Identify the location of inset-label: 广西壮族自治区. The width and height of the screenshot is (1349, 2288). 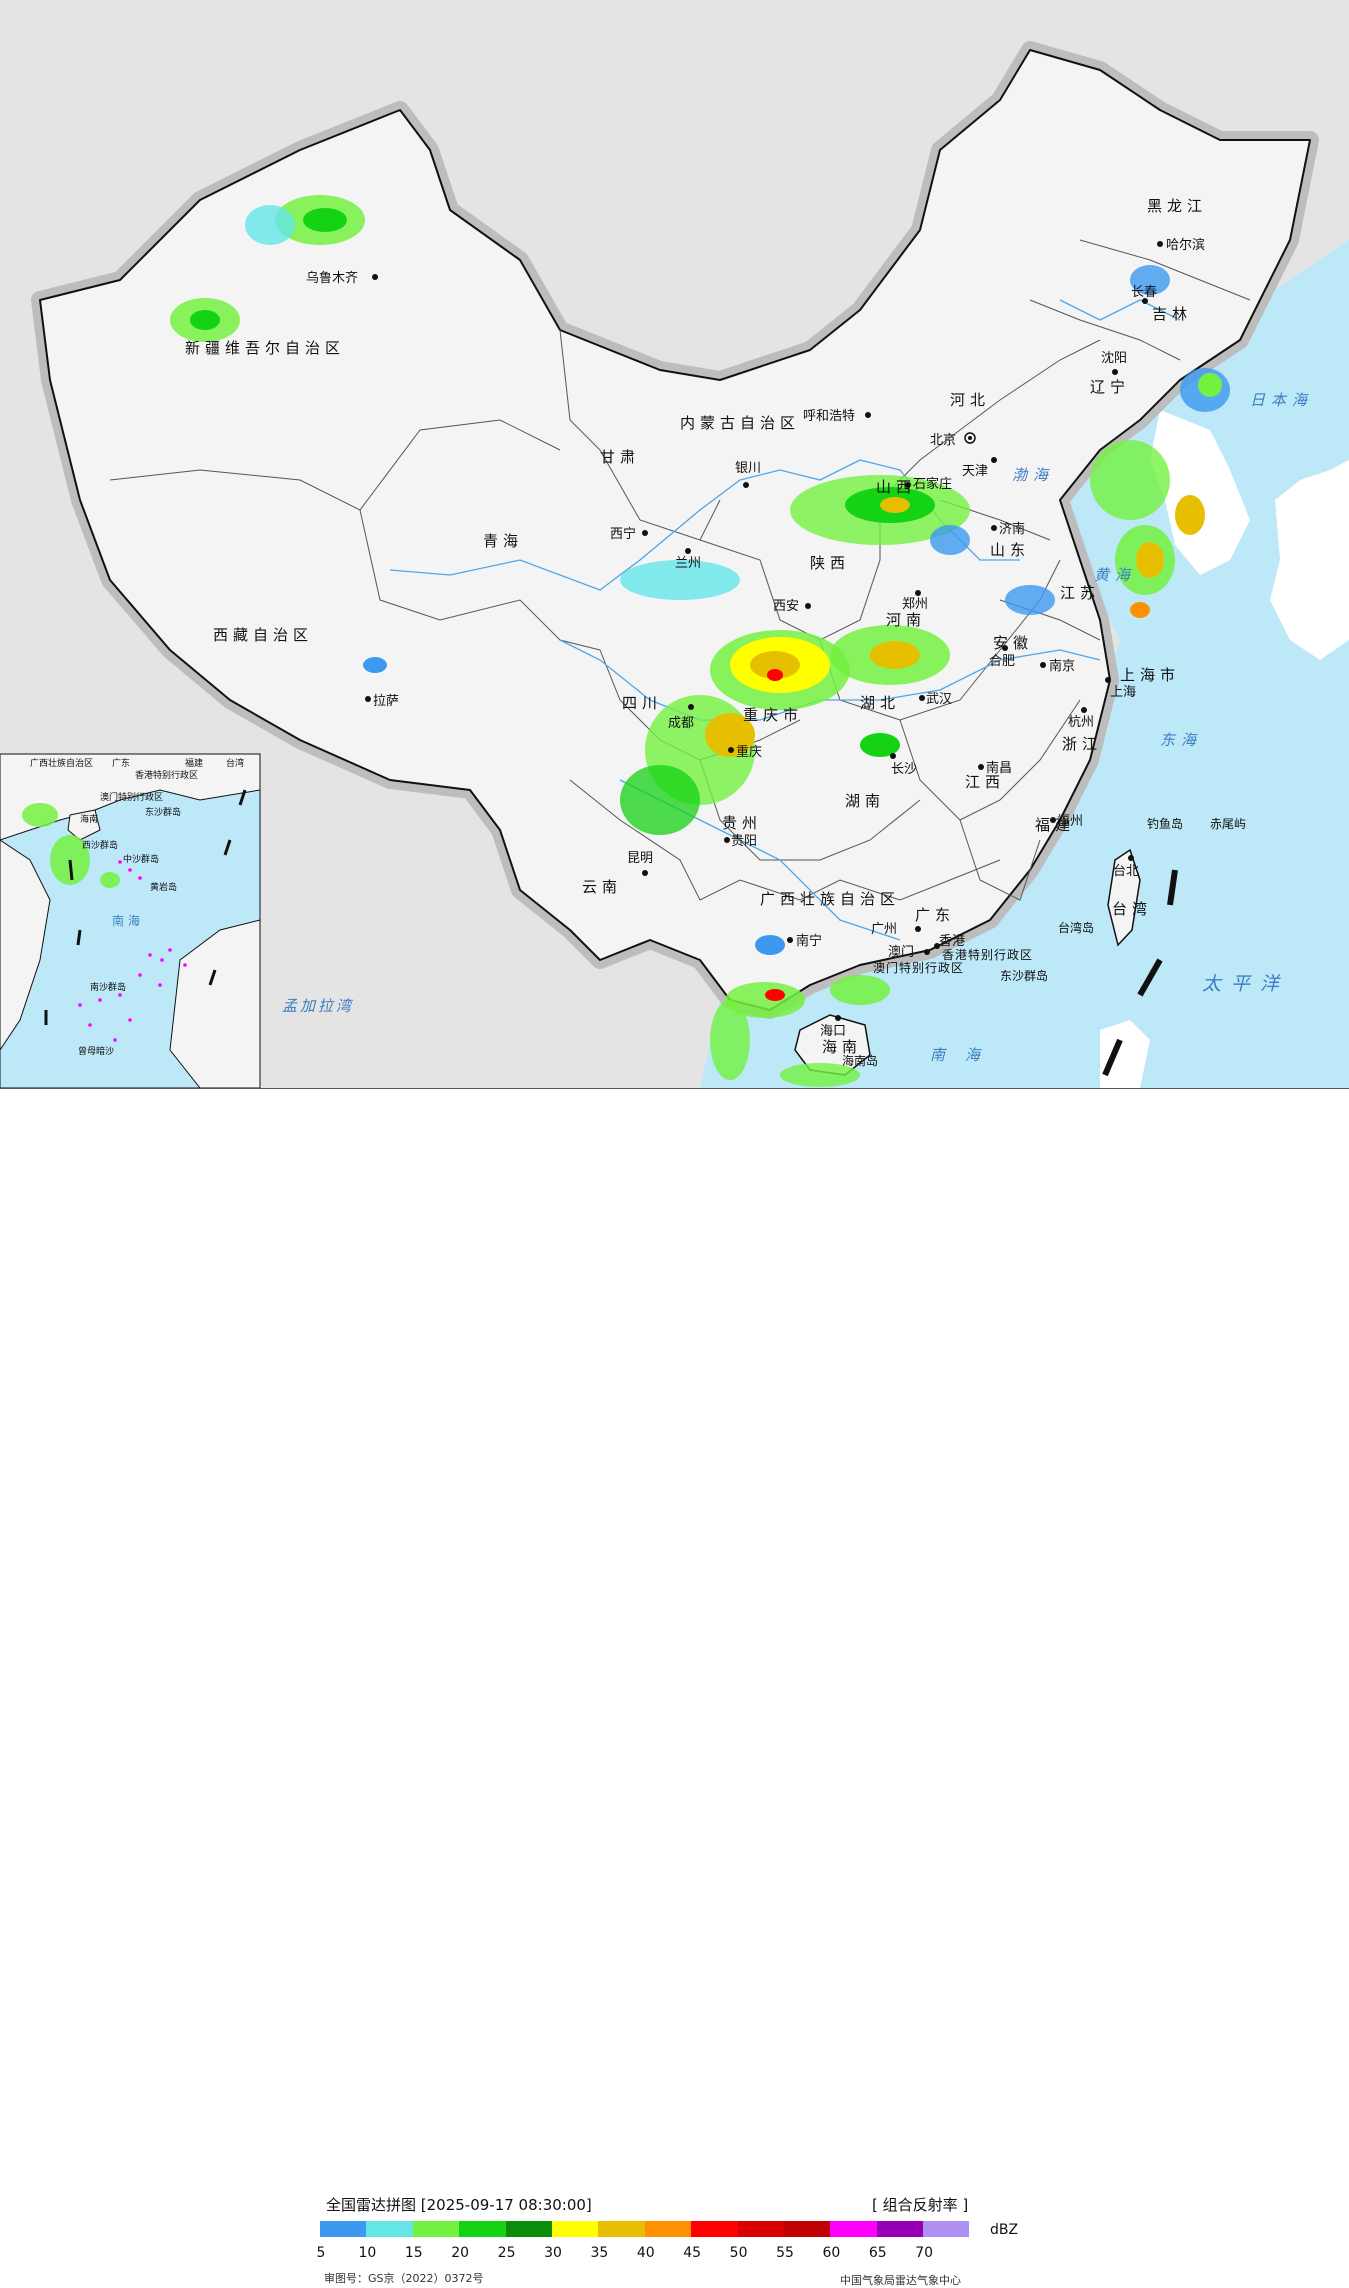
(61, 763).